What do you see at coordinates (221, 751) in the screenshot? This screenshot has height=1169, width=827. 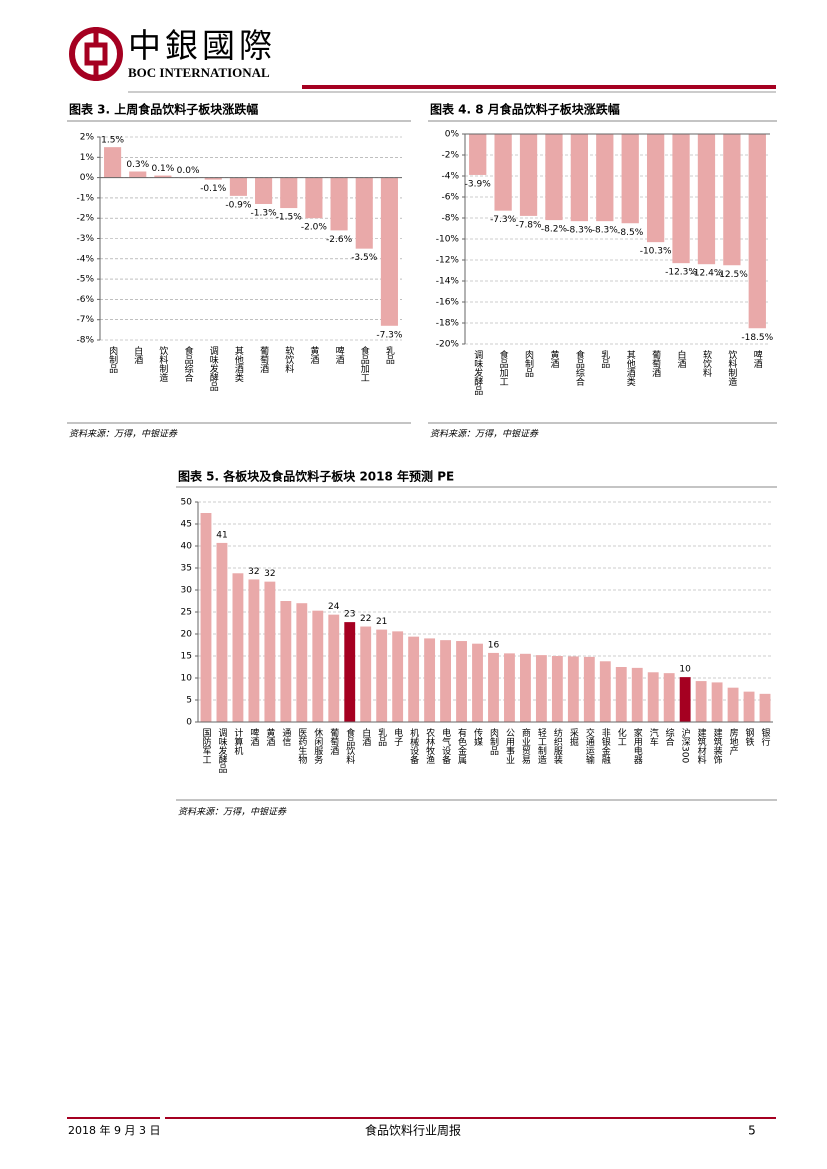 I see `x-tick-label: 调味发酵品` at bounding box center [221, 751].